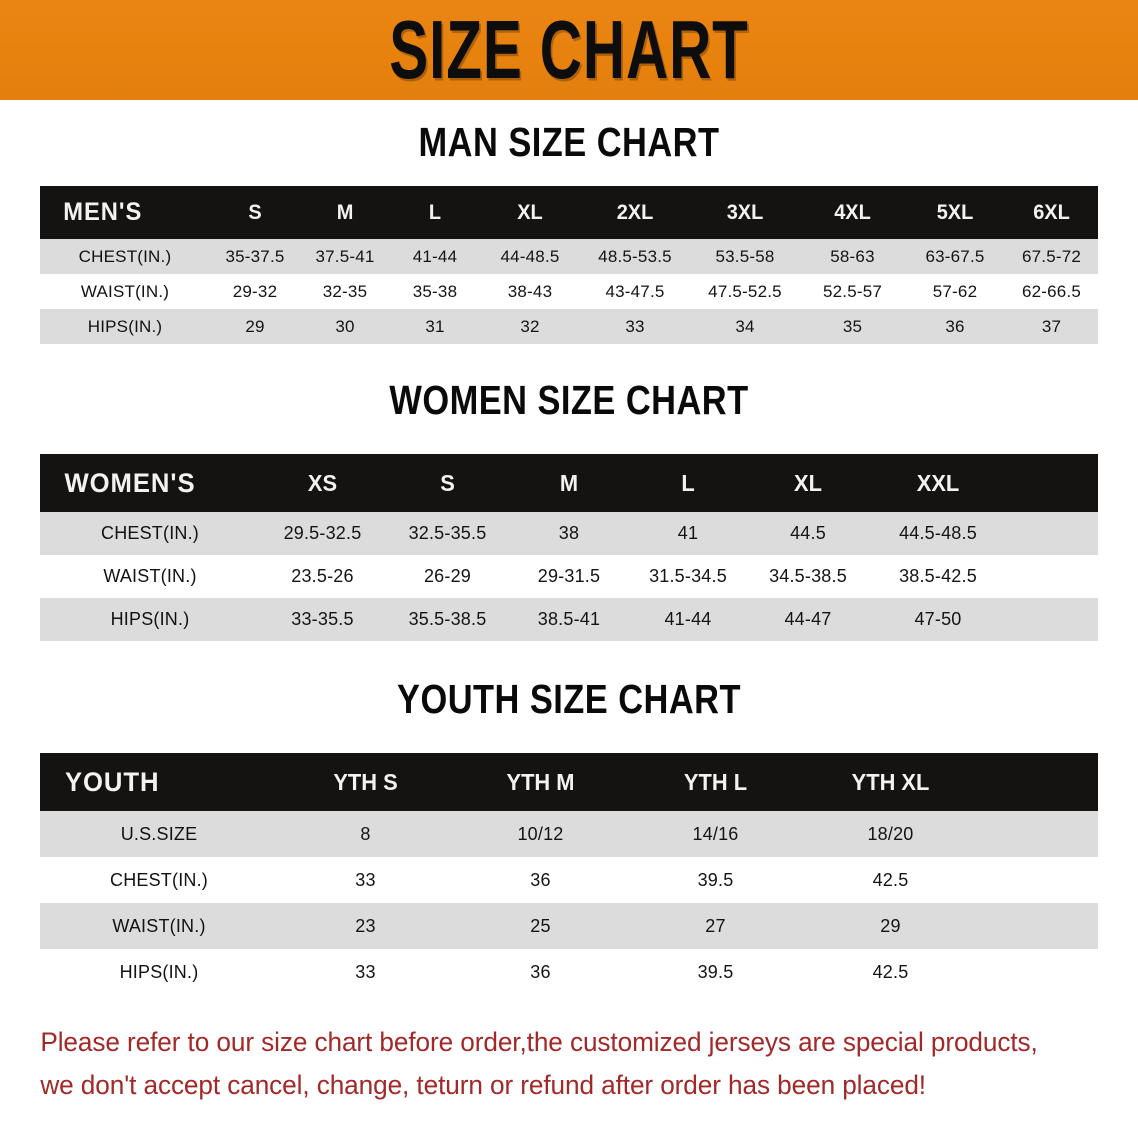 The width and height of the screenshot is (1138, 1132). What do you see at coordinates (159, 925) in the screenshot?
I see `youth-row-2-label: WAIST(IN.)` at bounding box center [159, 925].